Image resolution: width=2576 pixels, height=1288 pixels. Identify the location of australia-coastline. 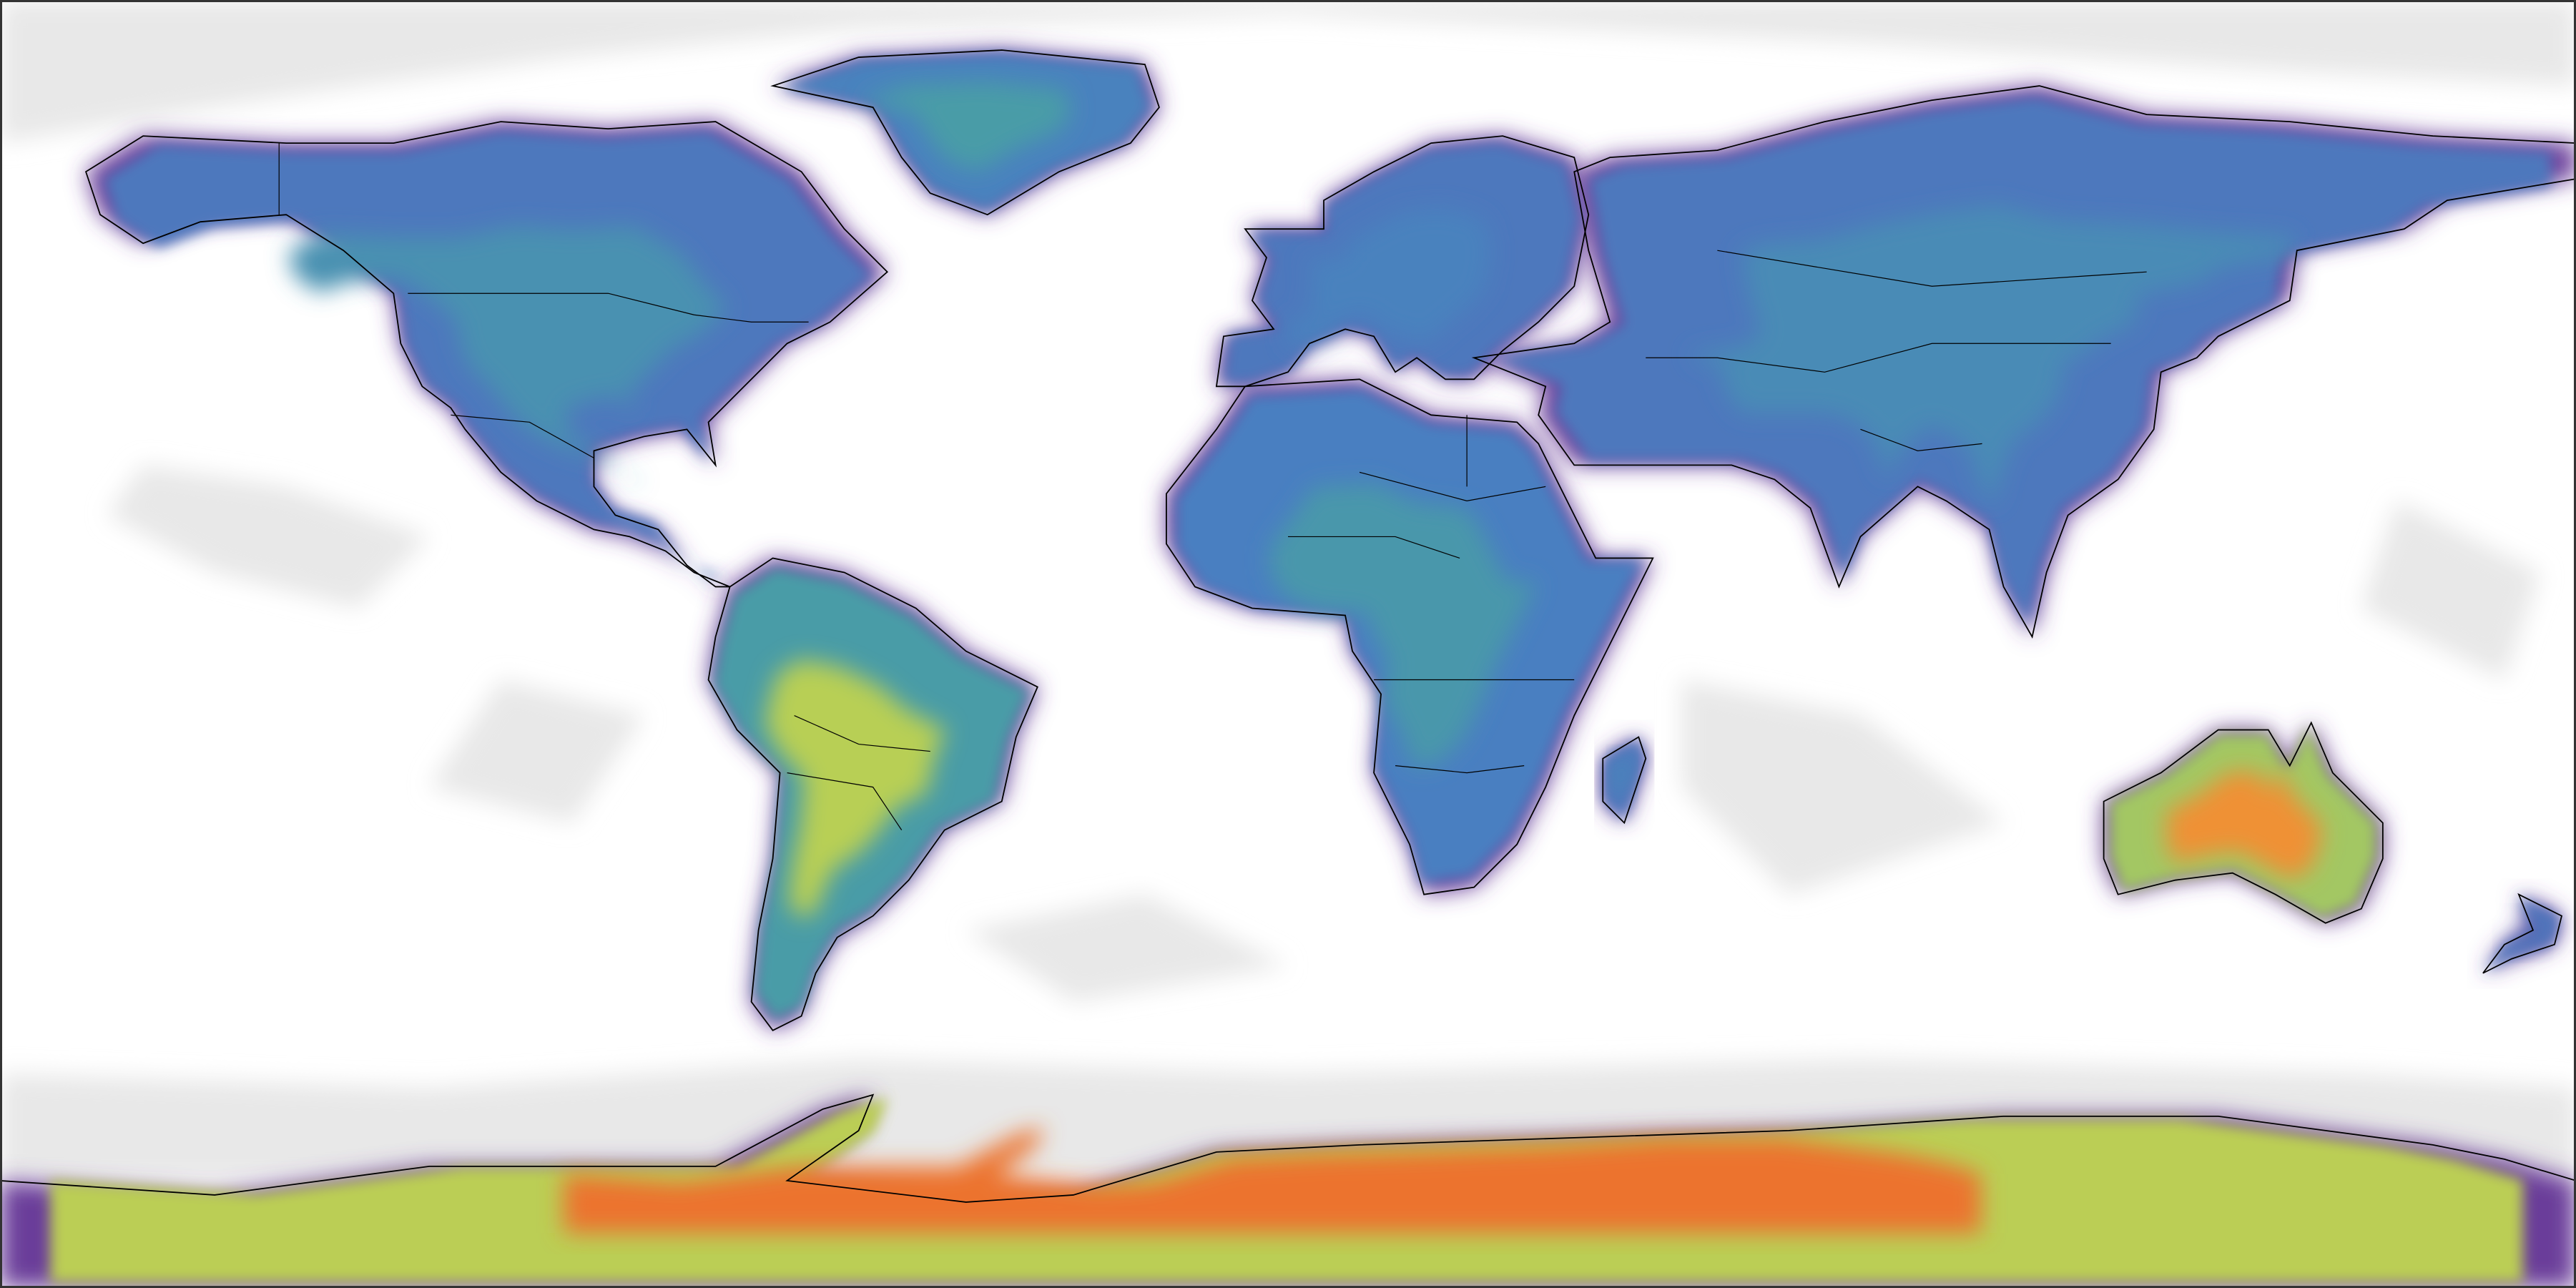
(2244, 823).